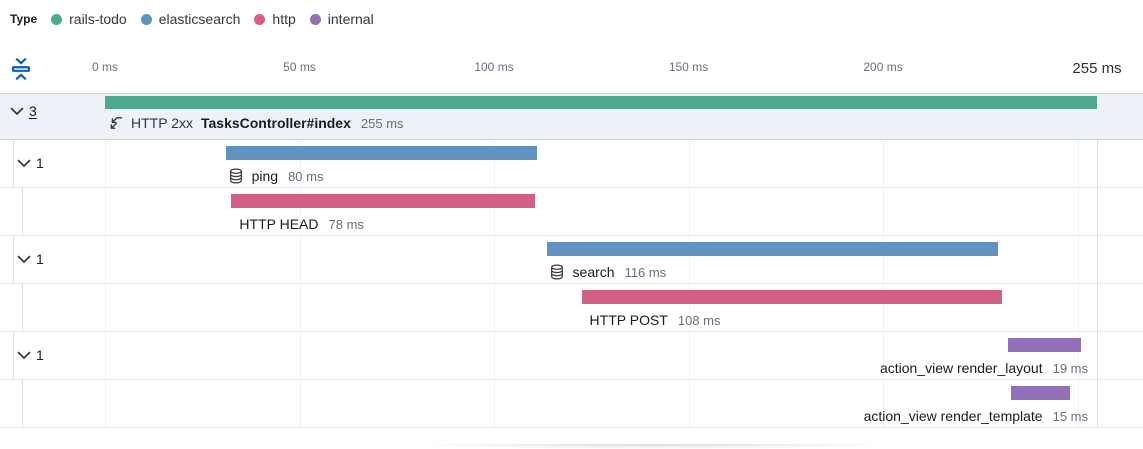 The image size is (1143, 449). Describe the element at coordinates (601, 102) in the screenshot. I see `transaction-bar` at that location.